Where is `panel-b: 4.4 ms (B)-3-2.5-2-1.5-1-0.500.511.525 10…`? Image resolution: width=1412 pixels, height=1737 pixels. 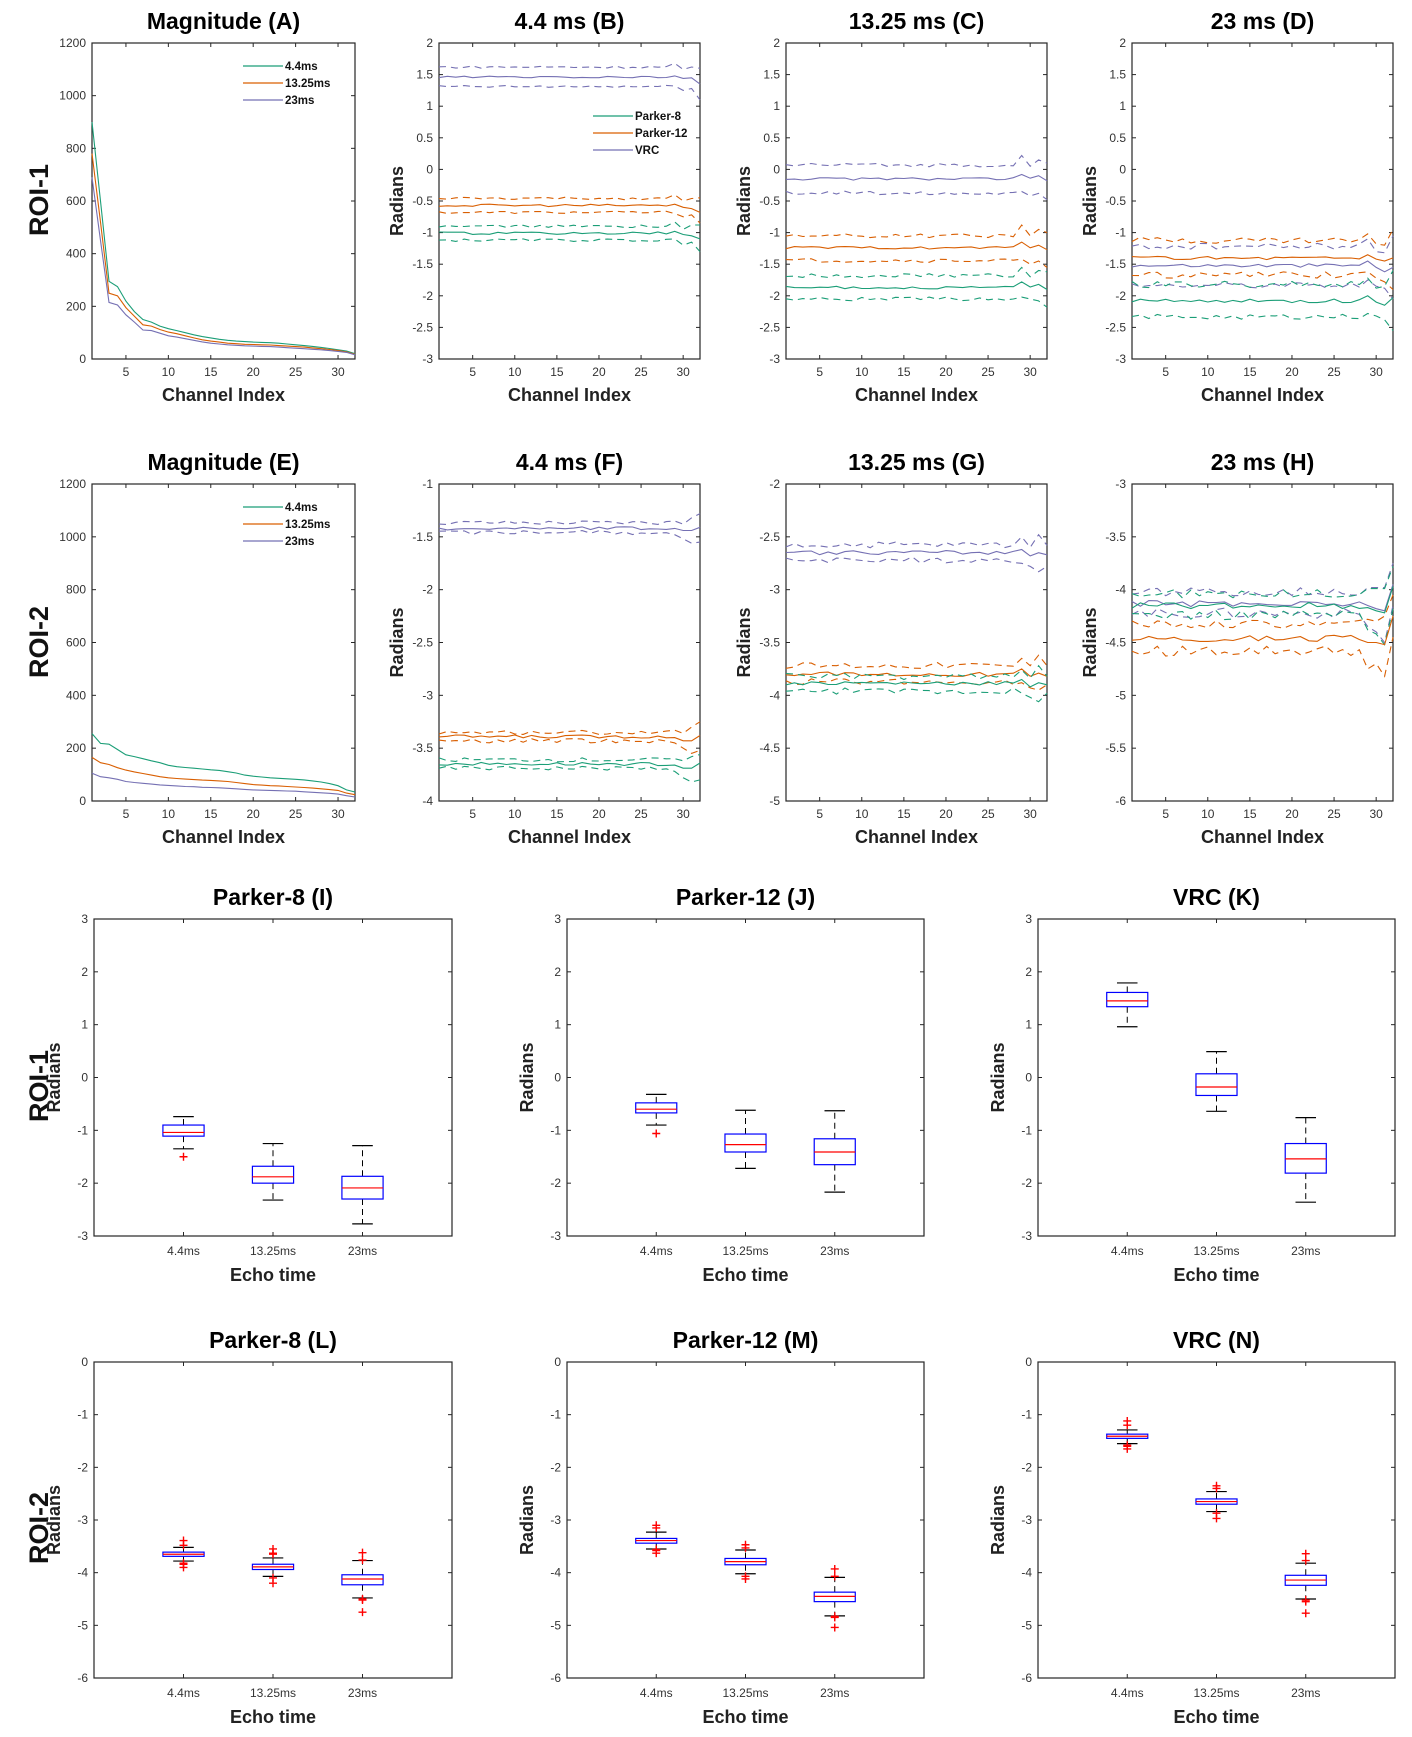
panel-b: 4.4 ms (B)-3-2.5-2-1.5-1-0.500.511.525 10… is located at coordinates (544, 206).